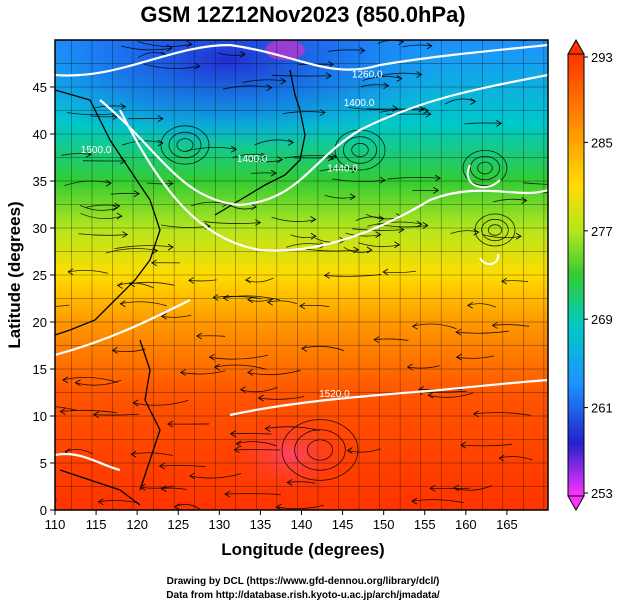 This screenshot has height=605, width=619. I want to click on contour-label: 1520.0, so click(334, 394).